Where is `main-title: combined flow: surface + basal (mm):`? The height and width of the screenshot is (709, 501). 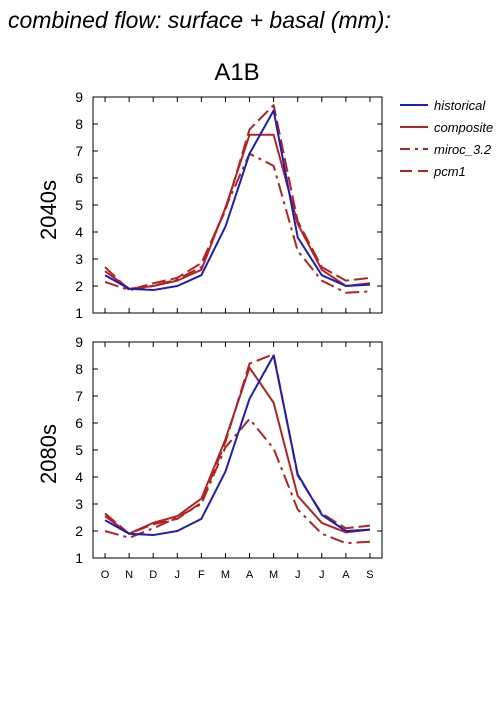
main-title: combined flow: surface + basal (mm): is located at coordinates (199, 20).